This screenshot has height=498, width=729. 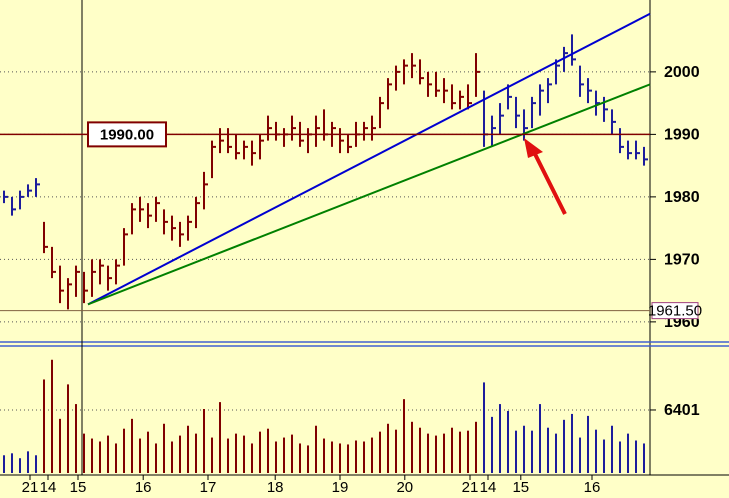 I want to click on last-price-box, so click(x=675, y=311).